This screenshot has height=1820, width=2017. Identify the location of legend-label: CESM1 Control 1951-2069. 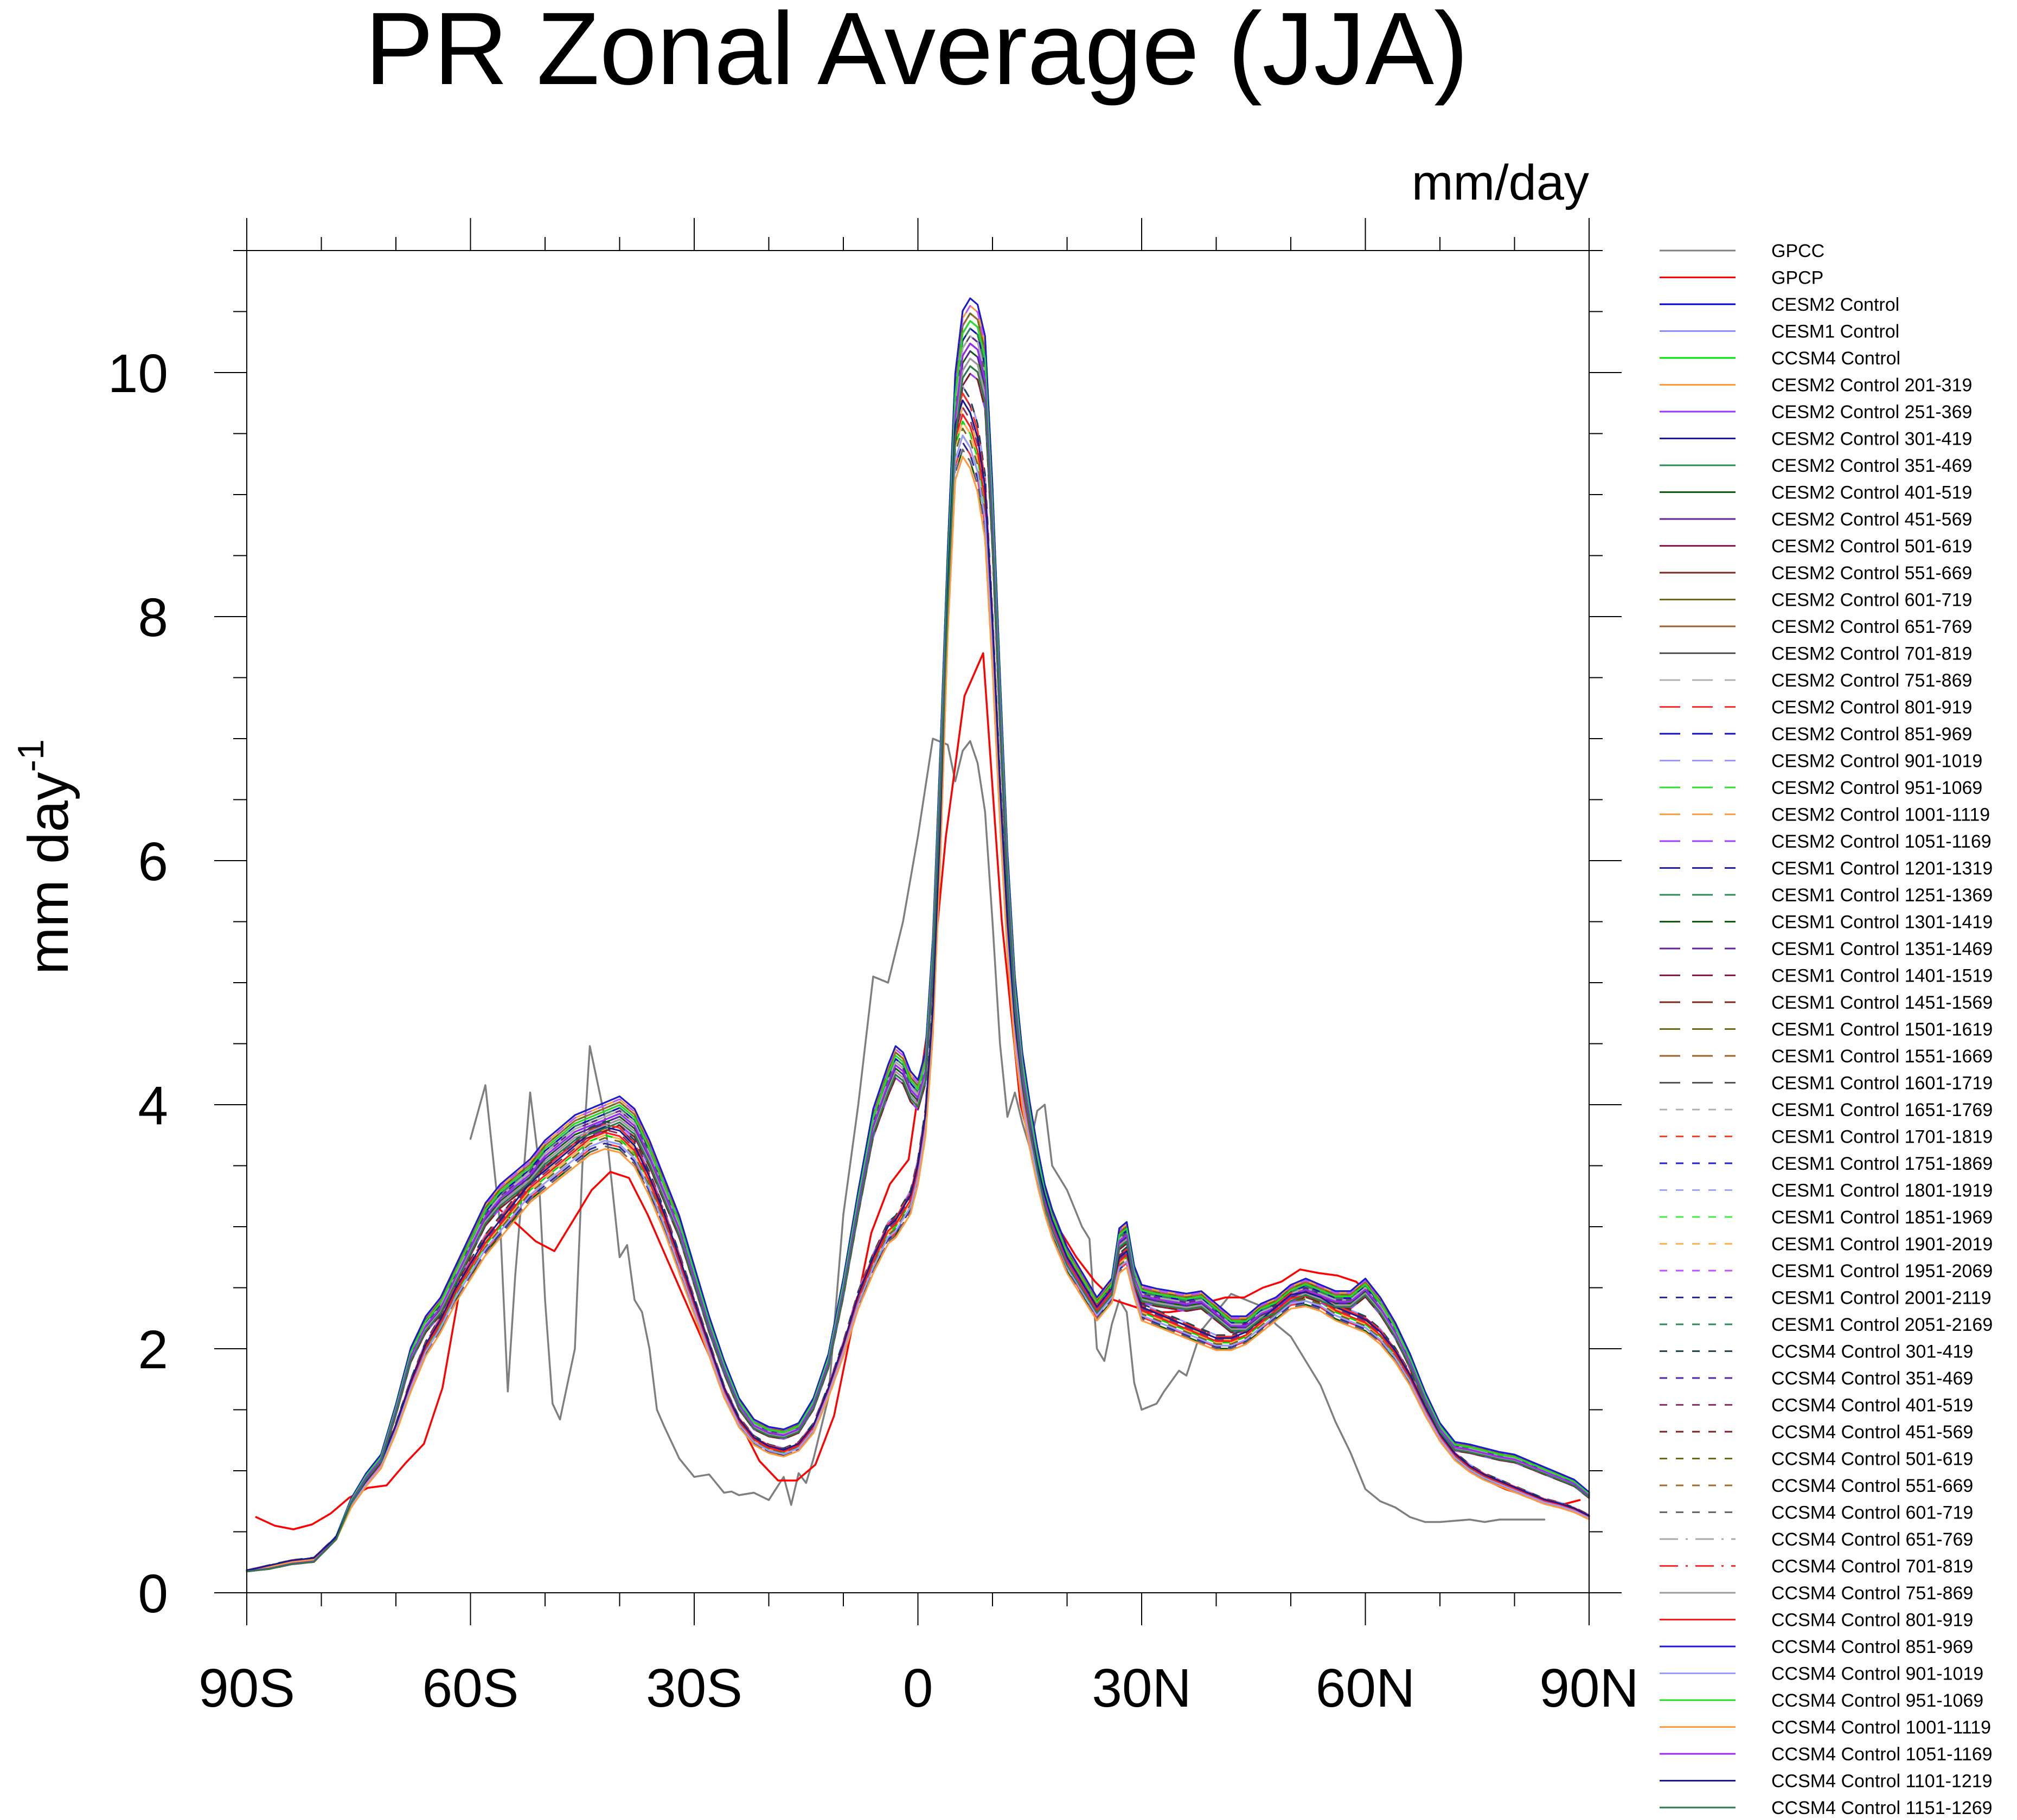
(1882, 1271).